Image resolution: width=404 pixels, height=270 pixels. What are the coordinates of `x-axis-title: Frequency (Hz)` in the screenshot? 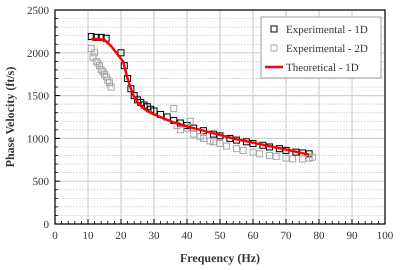 It's located at (220, 258).